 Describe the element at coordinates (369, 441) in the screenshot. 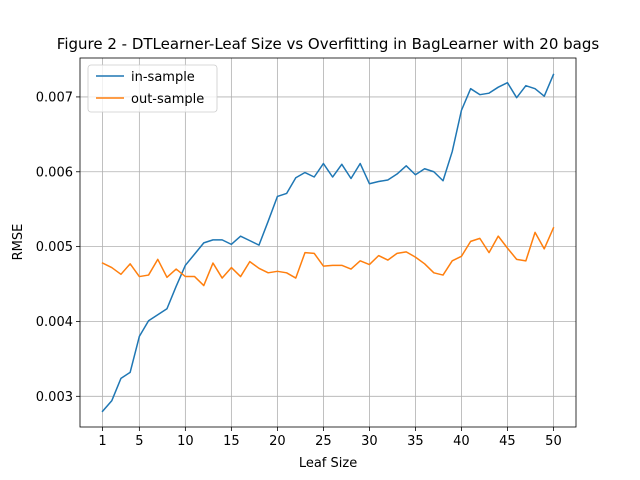

I see `x-tick-label: 30` at that location.